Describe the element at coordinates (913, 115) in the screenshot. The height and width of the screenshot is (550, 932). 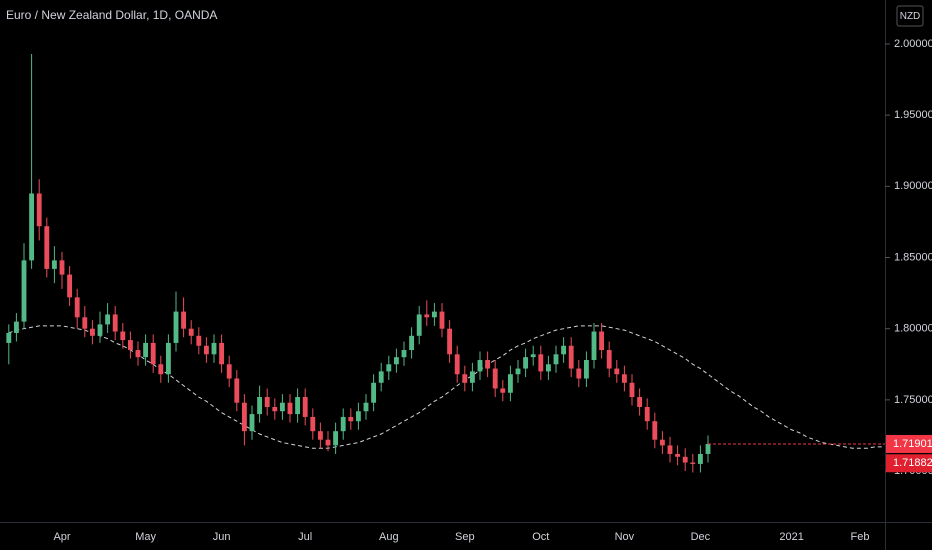
I see `y-tick-label: 1.95000` at that location.